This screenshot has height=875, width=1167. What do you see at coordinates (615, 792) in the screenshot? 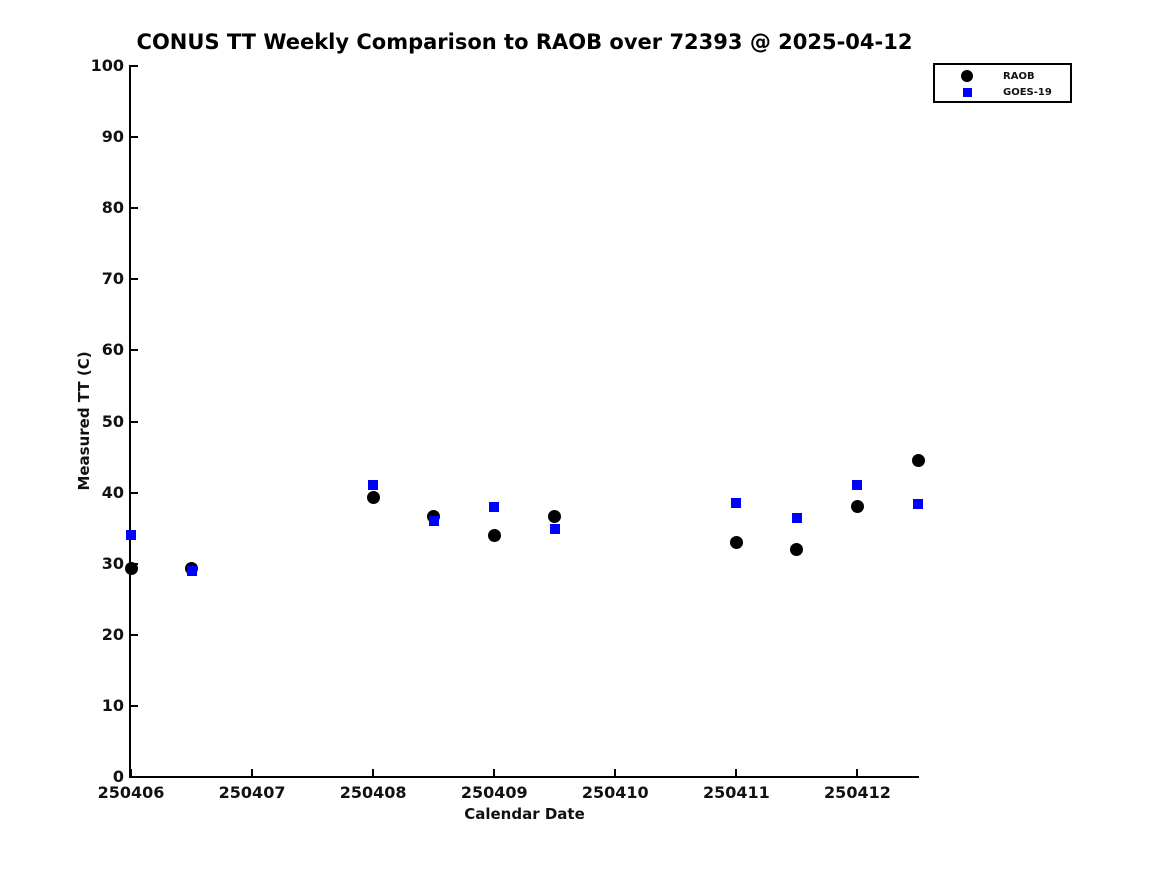
I see `x-tick-label: 250410` at bounding box center [615, 792].